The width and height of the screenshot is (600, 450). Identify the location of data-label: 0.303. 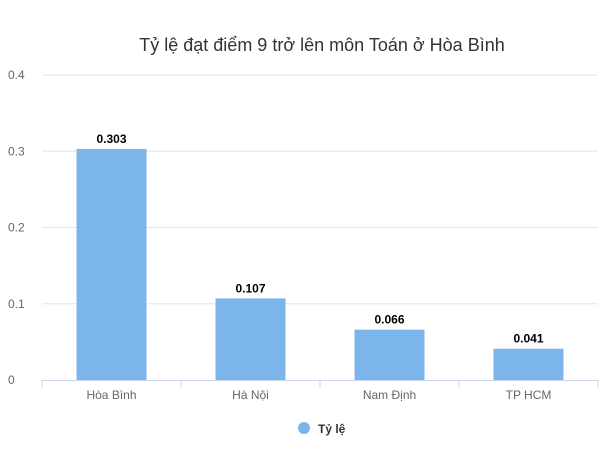
(111, 139).